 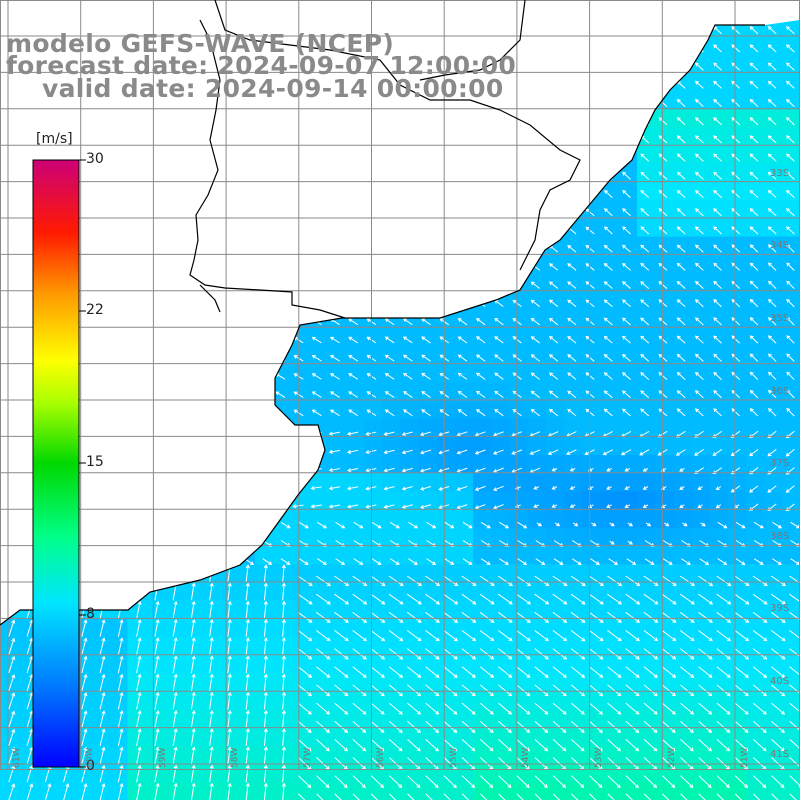 What do you see at coordinates (780, 608) in the screenshot?
I see `latitude-label: 39S` at bounding box center [780, 608].